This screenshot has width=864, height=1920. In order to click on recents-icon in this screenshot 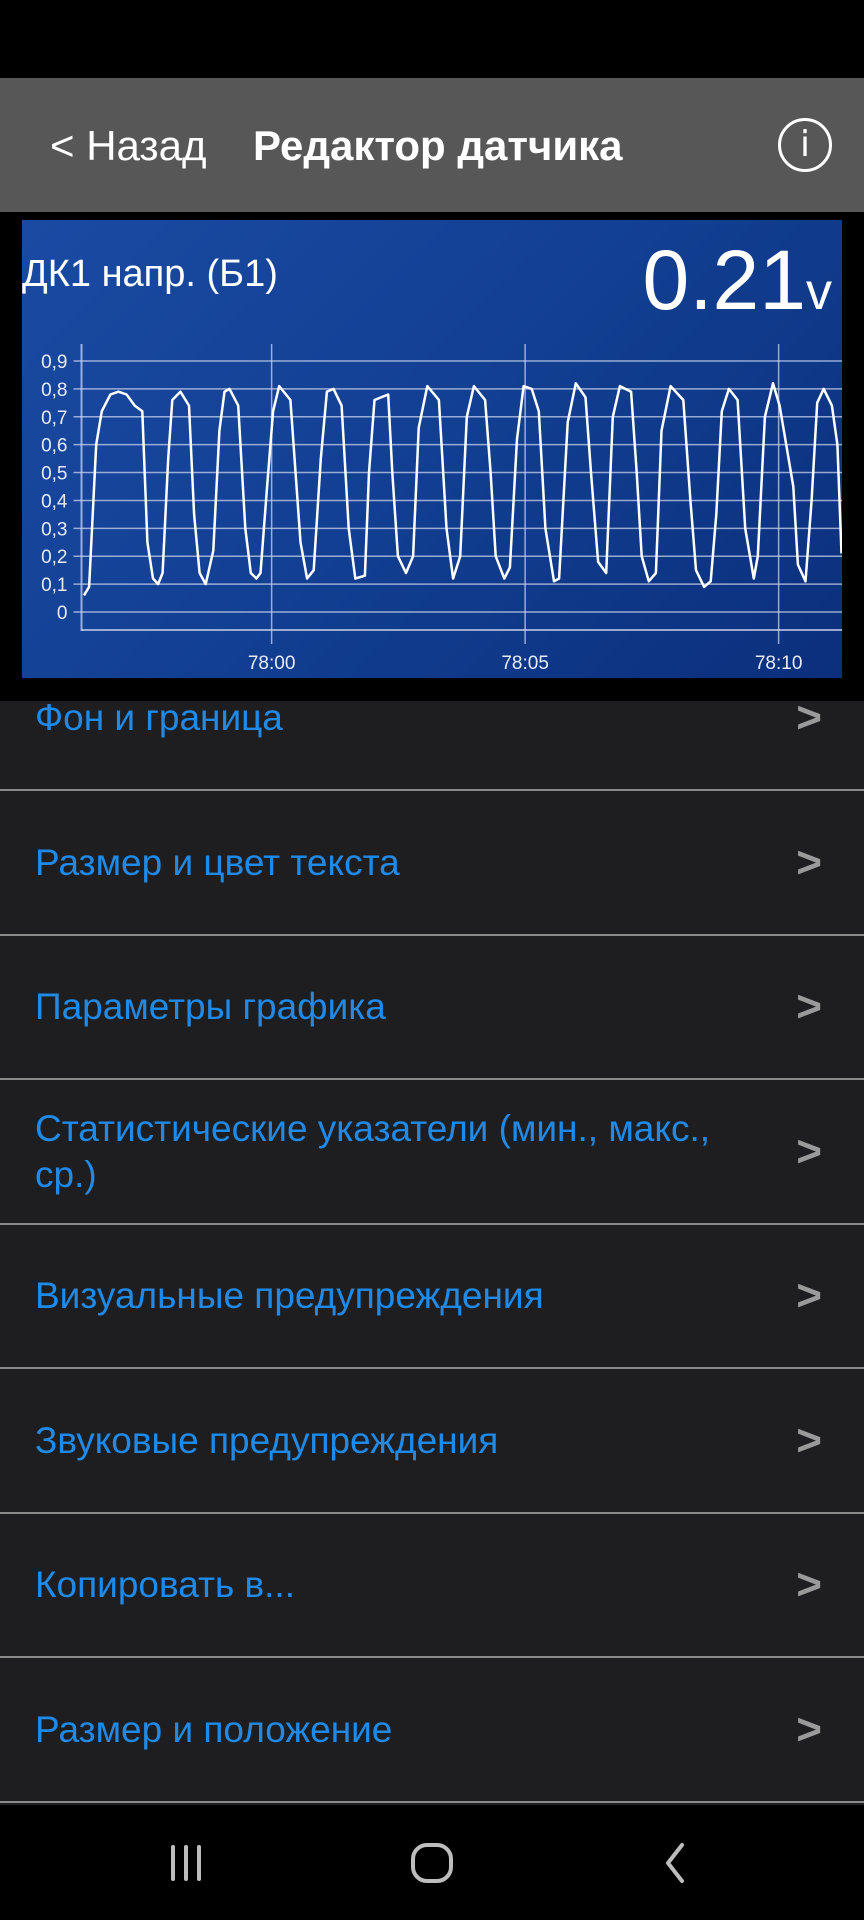, I will do `click(188, 1862)`.